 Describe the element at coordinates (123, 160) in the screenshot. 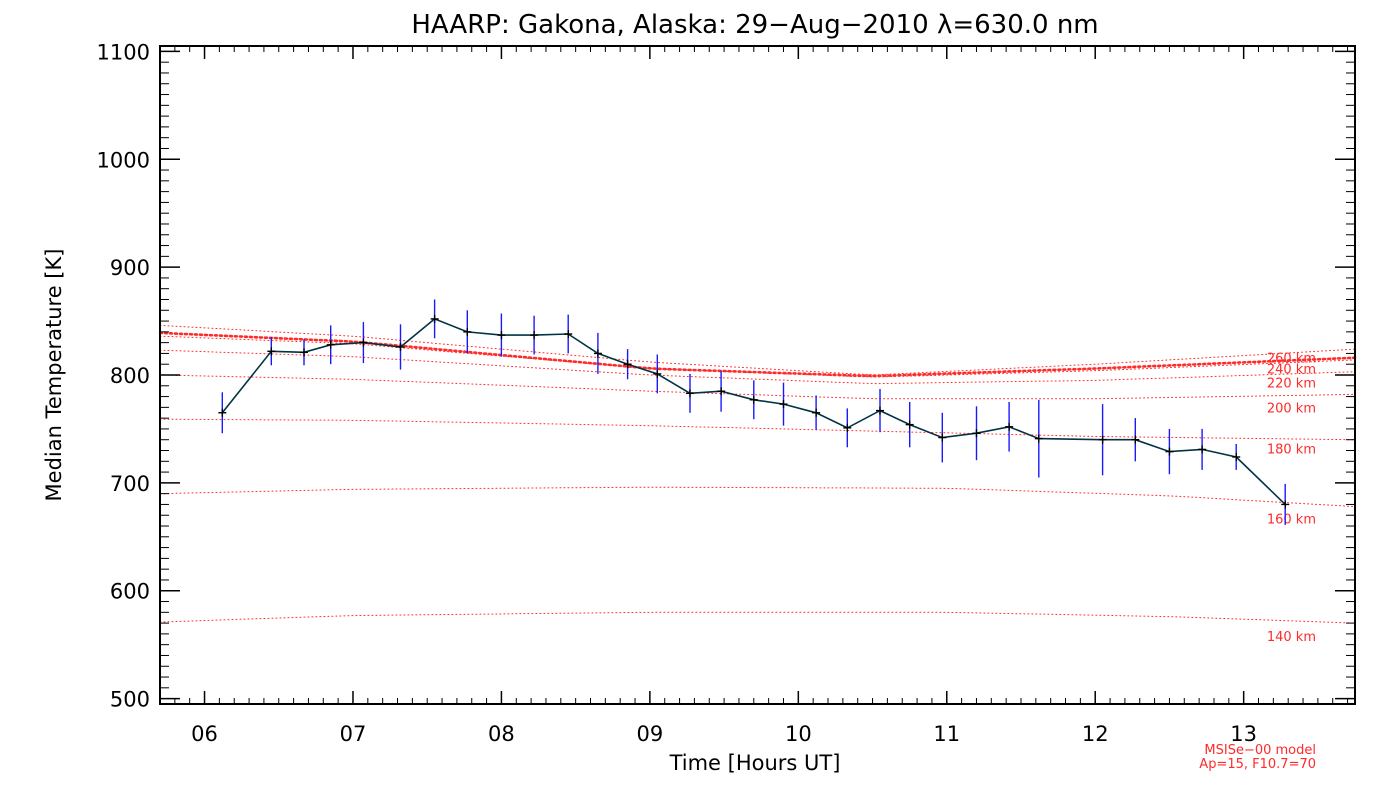

I see `y-tick-label: 1000` at that location.